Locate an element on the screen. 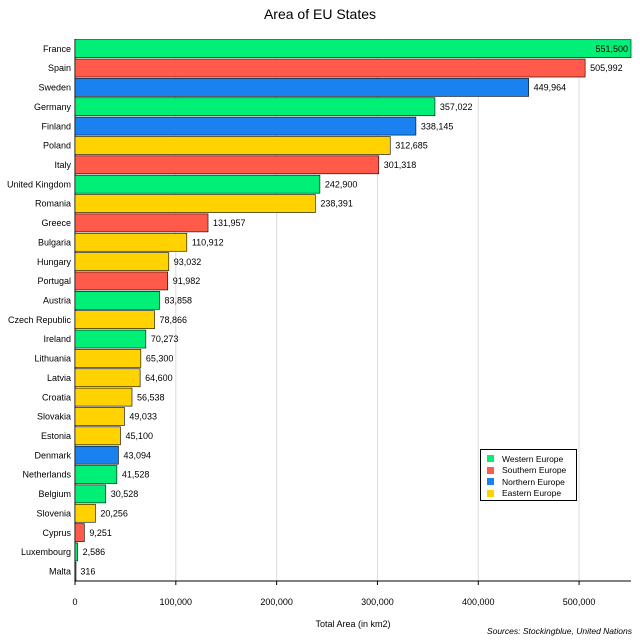  category-label-italy: Italy is located at coordinates (62, 165).